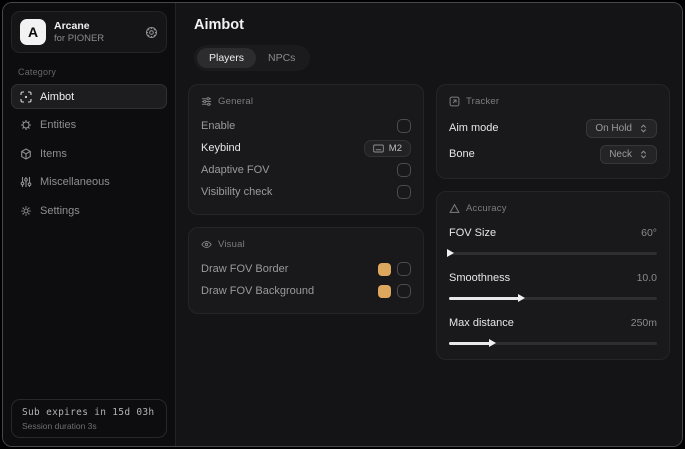 The image size is (685, 449). I want to click on aim-mode-value: On Hold, so click(613, 128).